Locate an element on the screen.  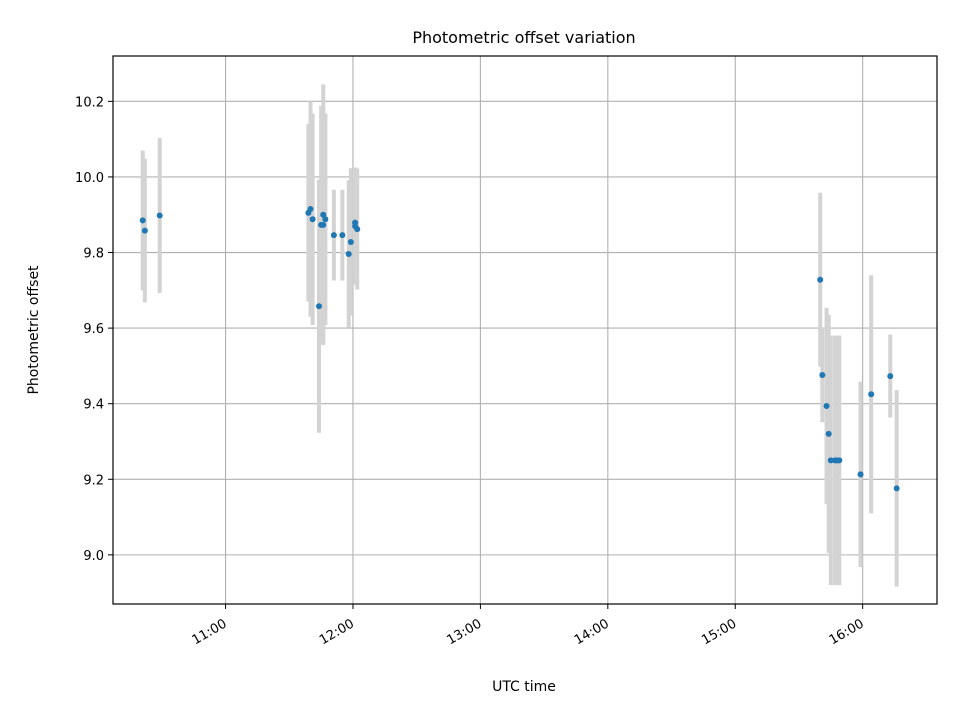
y-tick-label: 9.2 is located at coordinates (93, 480).